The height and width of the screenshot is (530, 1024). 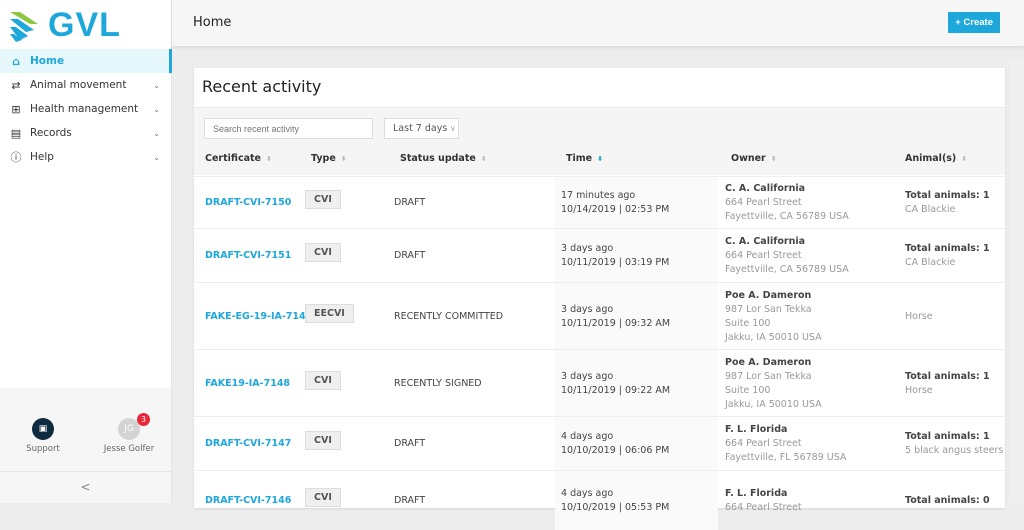 What do you see at coordinates (600, 159) in the screenshot?
I see `sort-desc-icon: ⬍` at bounding box center [600, 159].